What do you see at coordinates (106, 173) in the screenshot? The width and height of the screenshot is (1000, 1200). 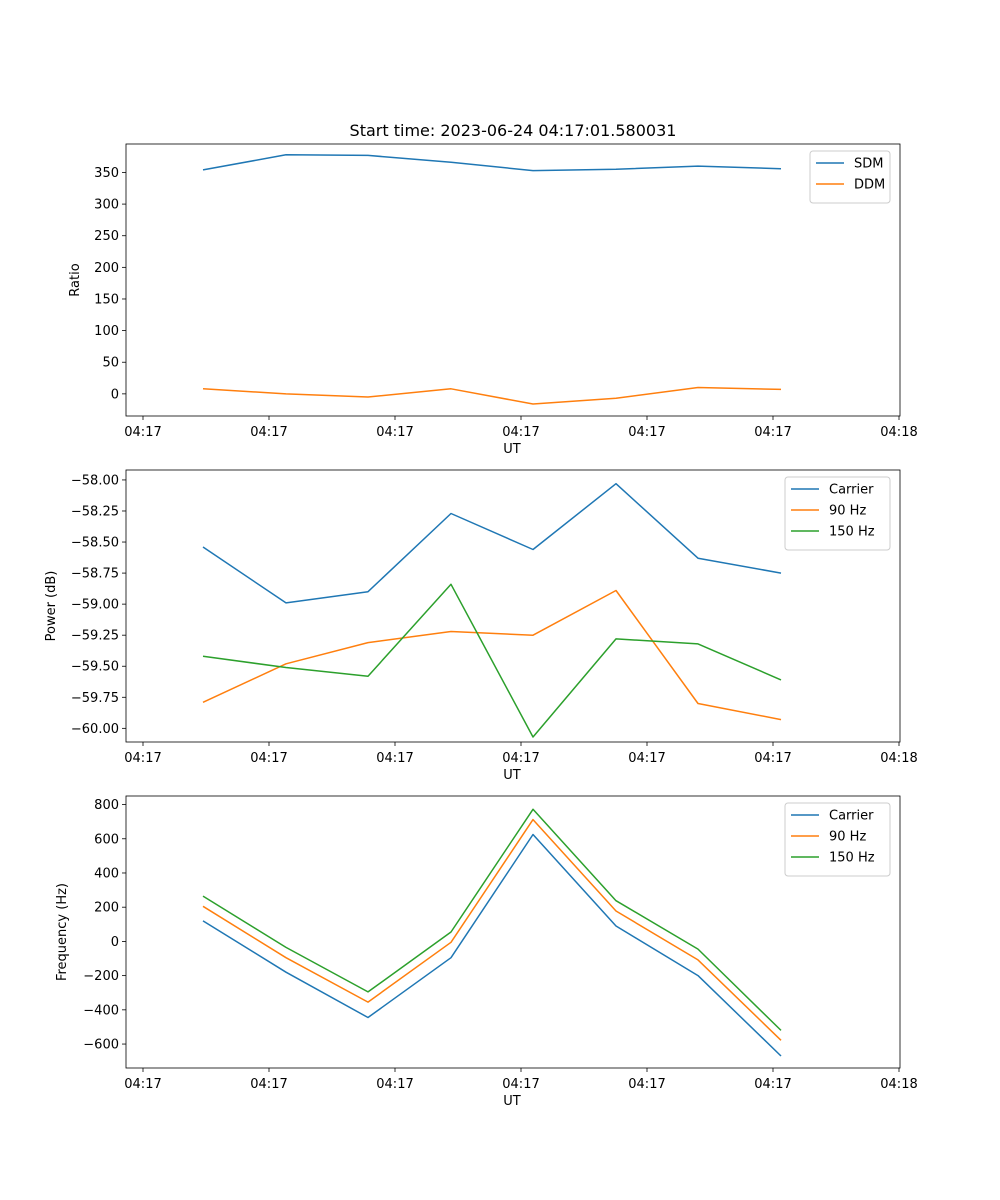 I see `y-tick-label: 350` at bounding box center [106, 173].